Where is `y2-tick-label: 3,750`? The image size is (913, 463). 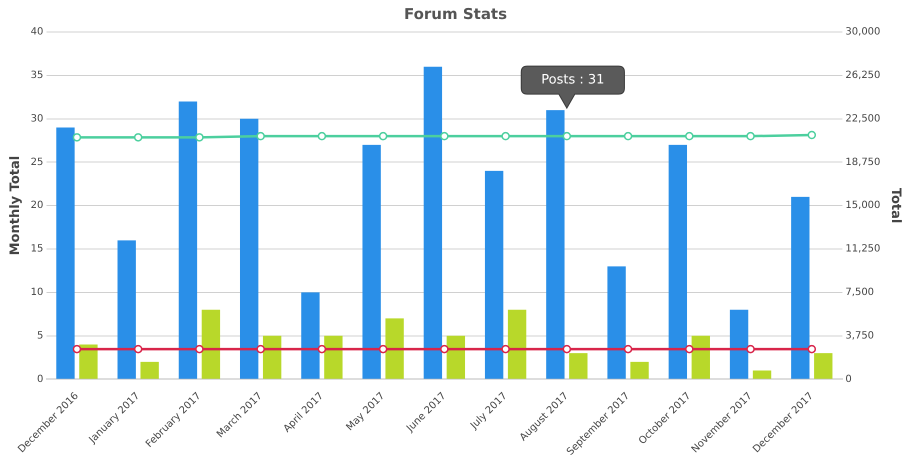 y2-tick-label: 3,750 is located at coordinates (859, 336).